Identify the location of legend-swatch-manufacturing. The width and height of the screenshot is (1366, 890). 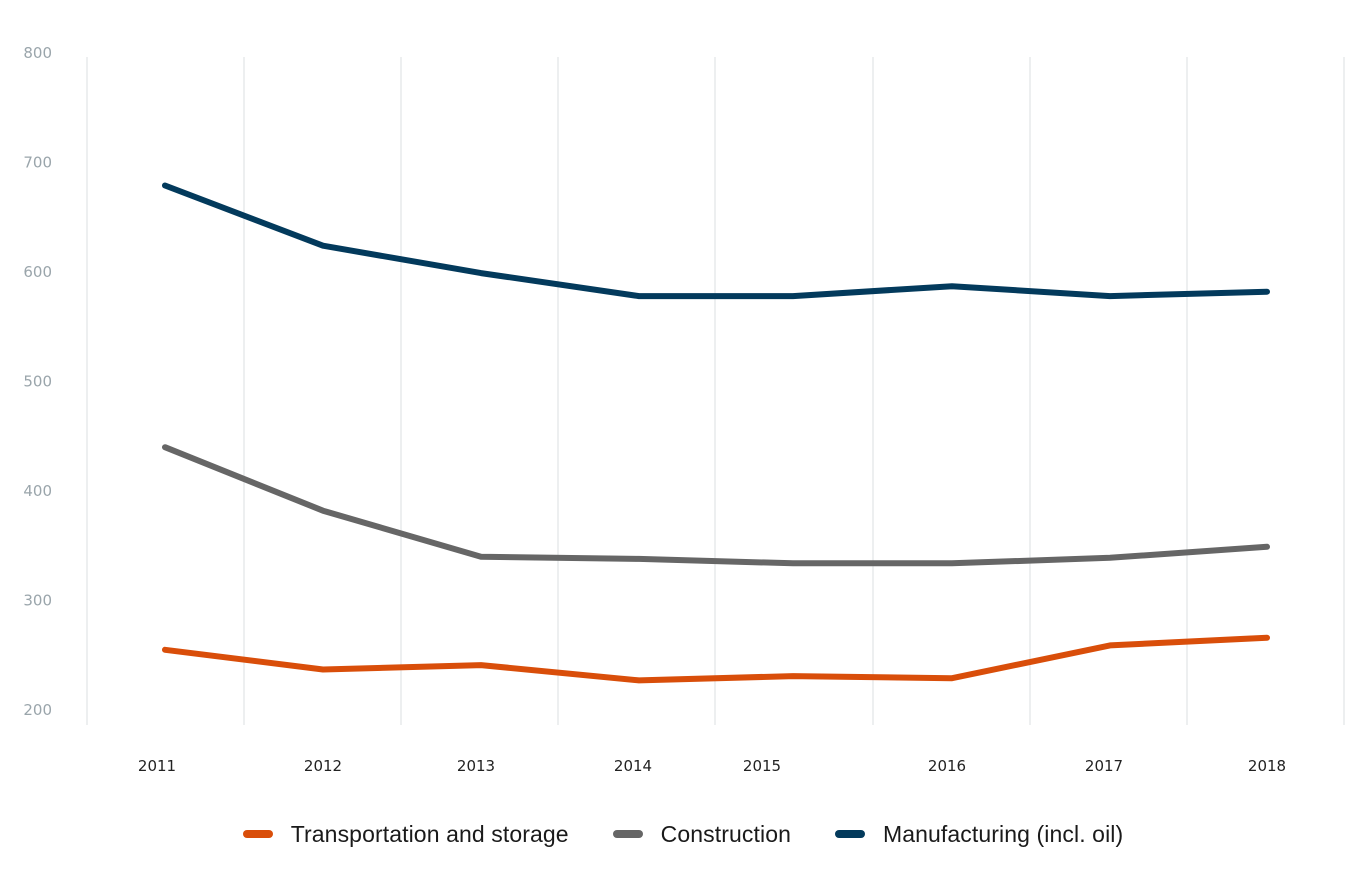
(849, 834).